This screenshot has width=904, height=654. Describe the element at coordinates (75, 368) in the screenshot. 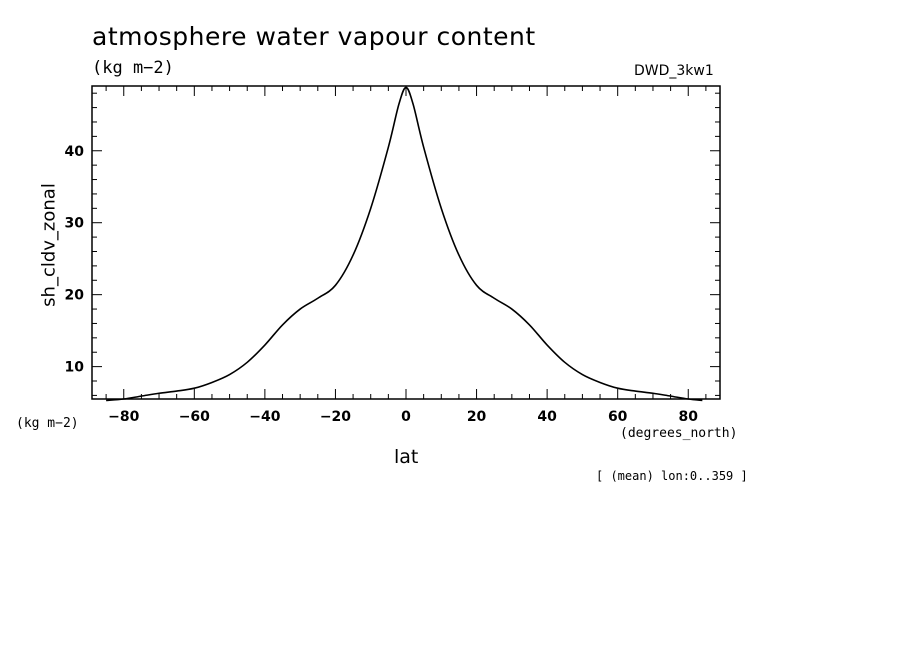

I see `y-tick-label: 10` at that location.